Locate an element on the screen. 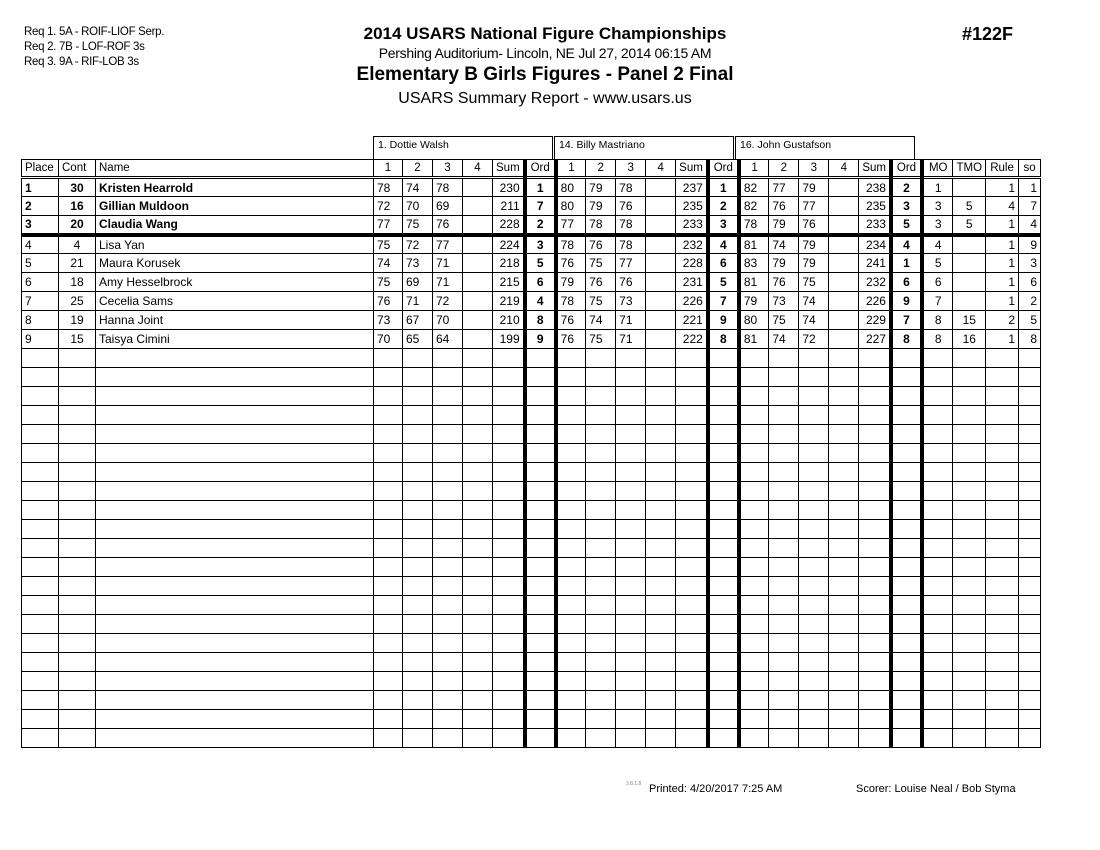 This screenshot has width=1100, height=850. header-tmo: TMO is located at coordinates (969, 169).